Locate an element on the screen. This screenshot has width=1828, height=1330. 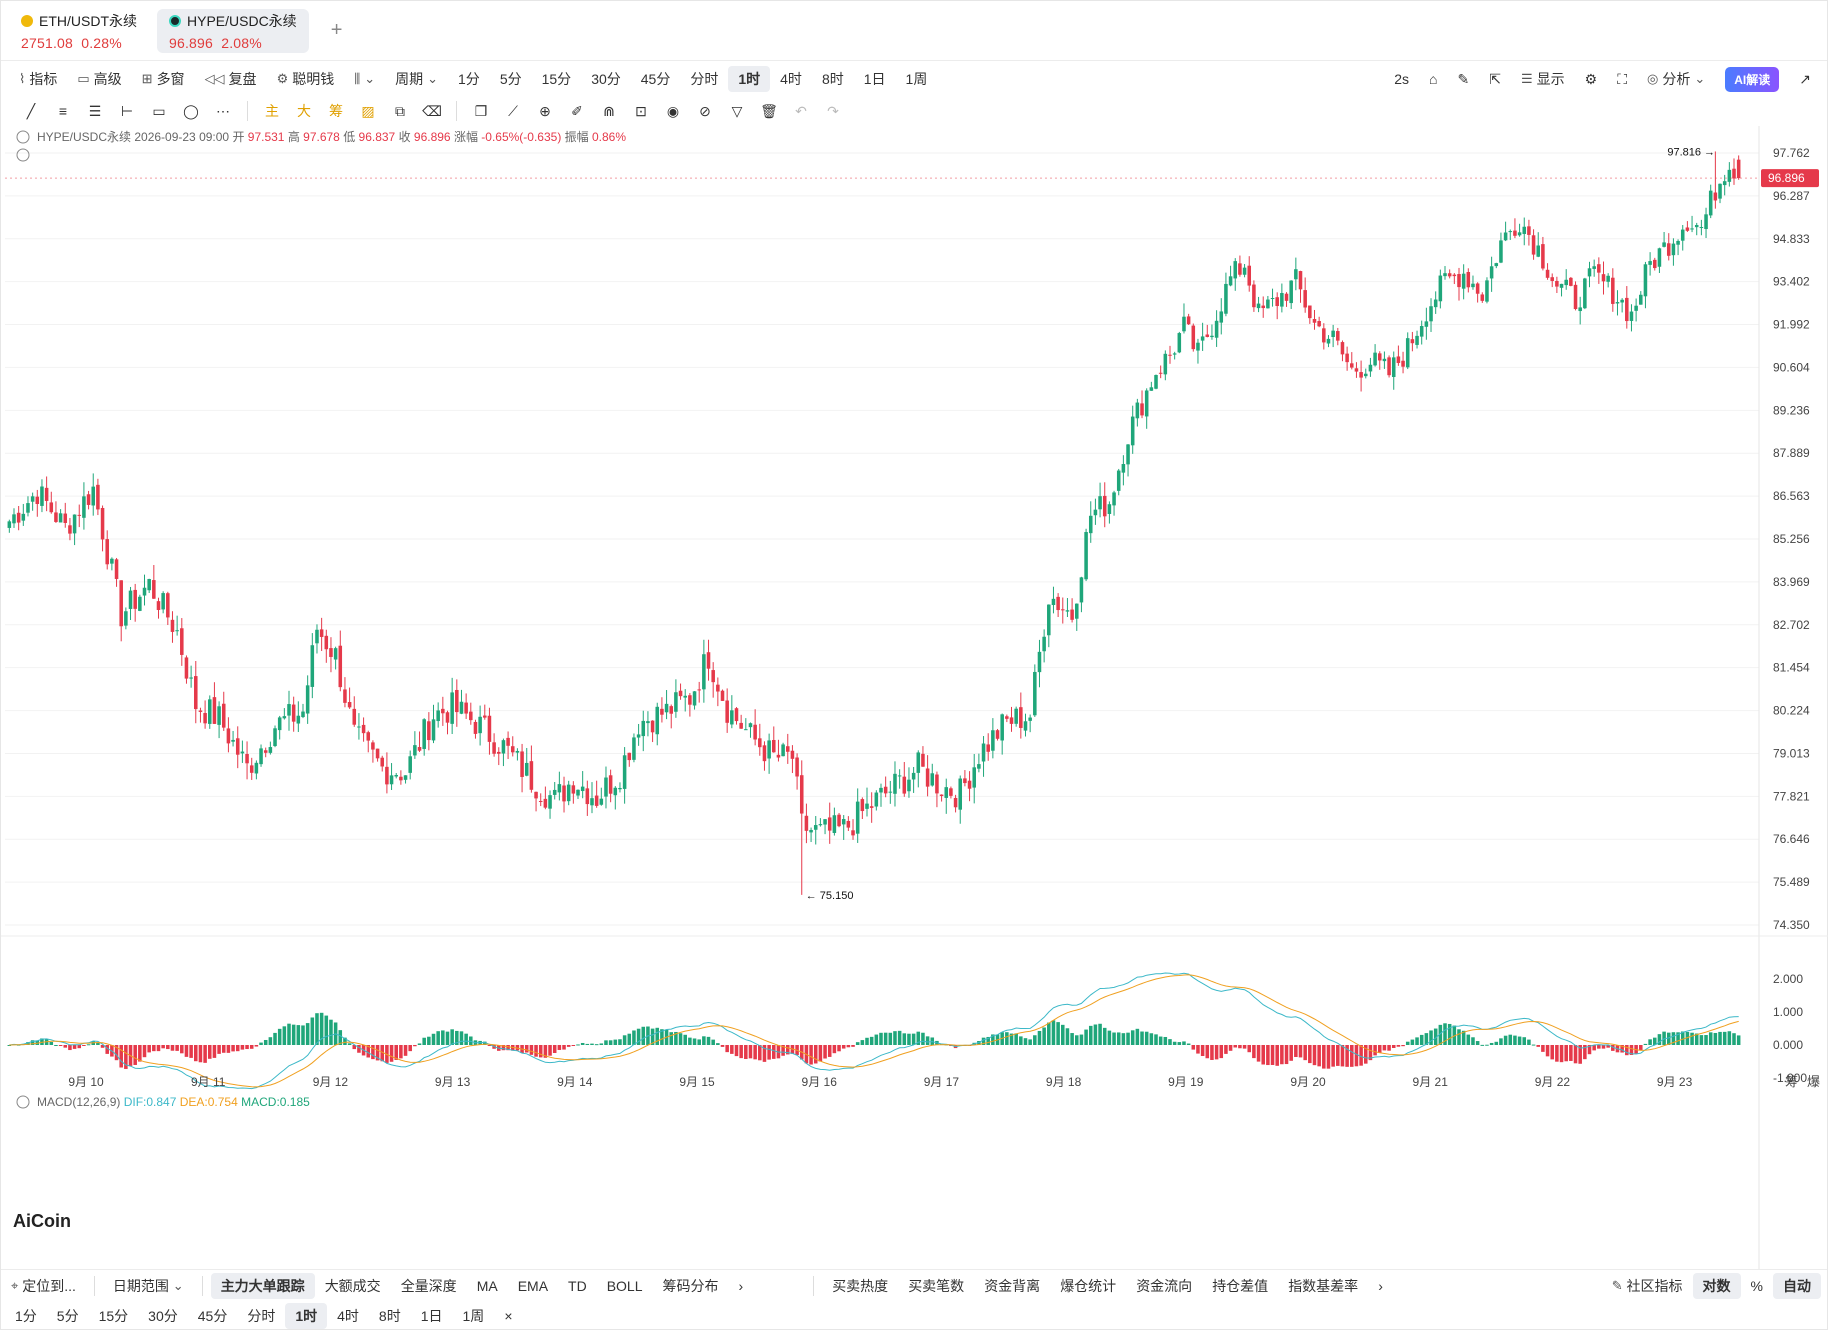
display-button: ☰ 显示 is located at coordinates (1543, 79).